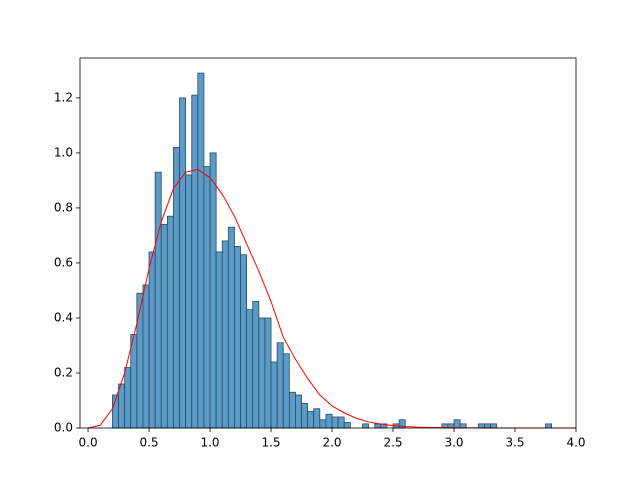 The height and width of the screenshot is (480, 640). I want to click on x-tick-label: 1.5, so click(270, 443).